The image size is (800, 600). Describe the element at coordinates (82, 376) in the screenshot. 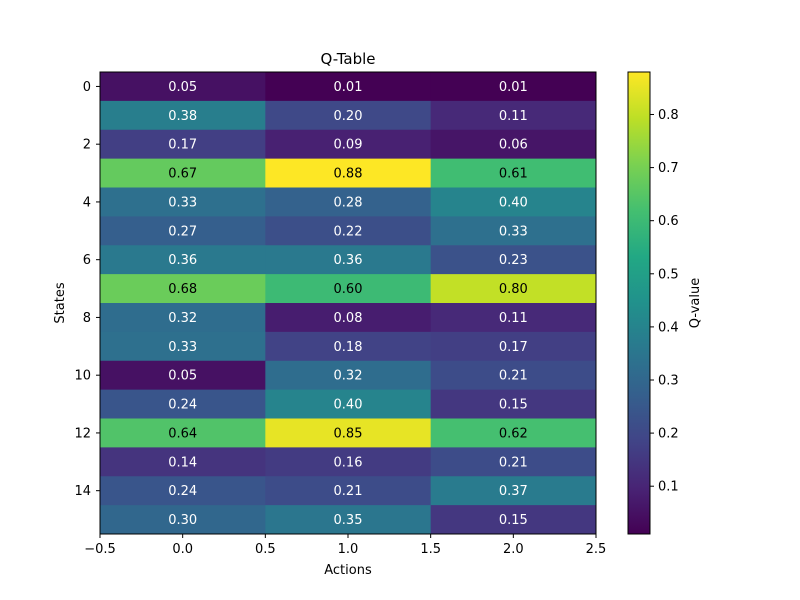

I see `y-tick-label: 10` at that location.